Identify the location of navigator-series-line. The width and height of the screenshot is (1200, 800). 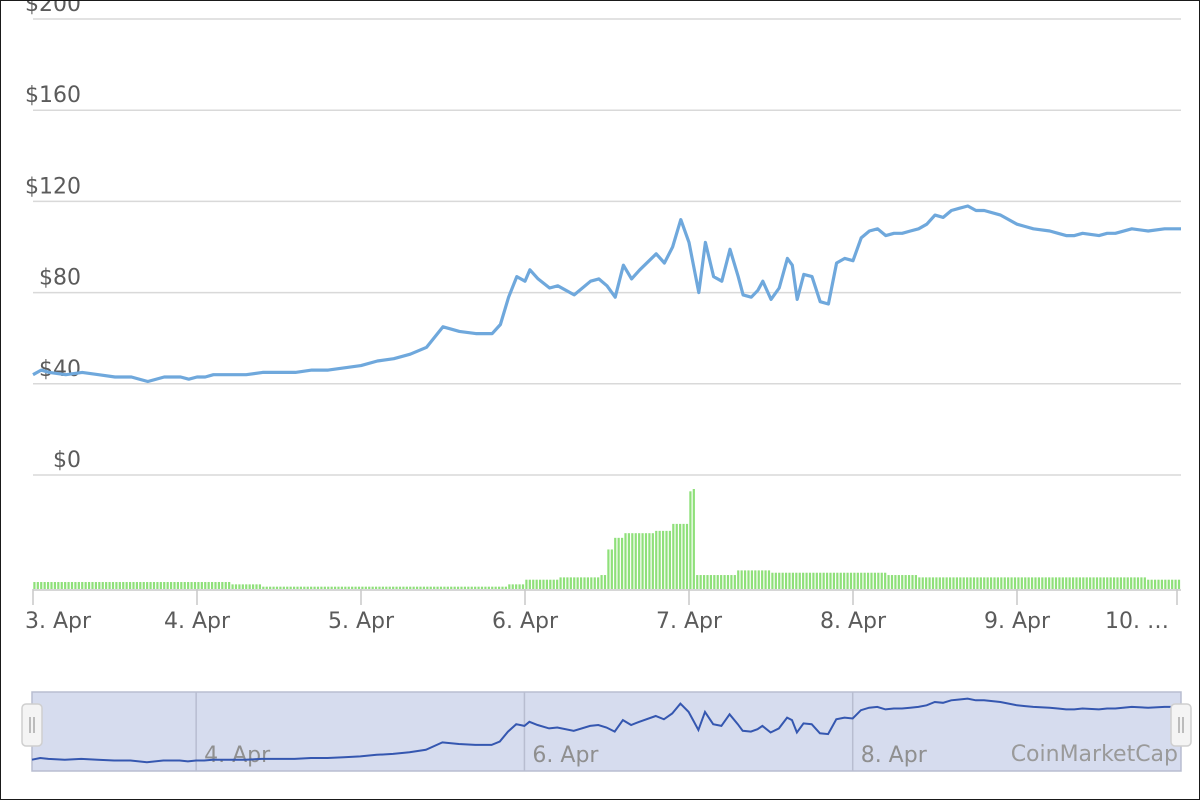
(606, 730).